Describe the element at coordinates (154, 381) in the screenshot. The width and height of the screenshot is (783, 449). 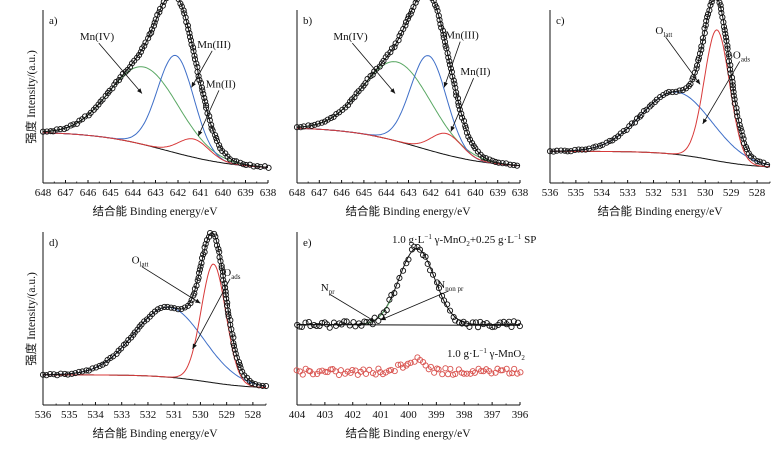
I see `background-curve-d` at that location.